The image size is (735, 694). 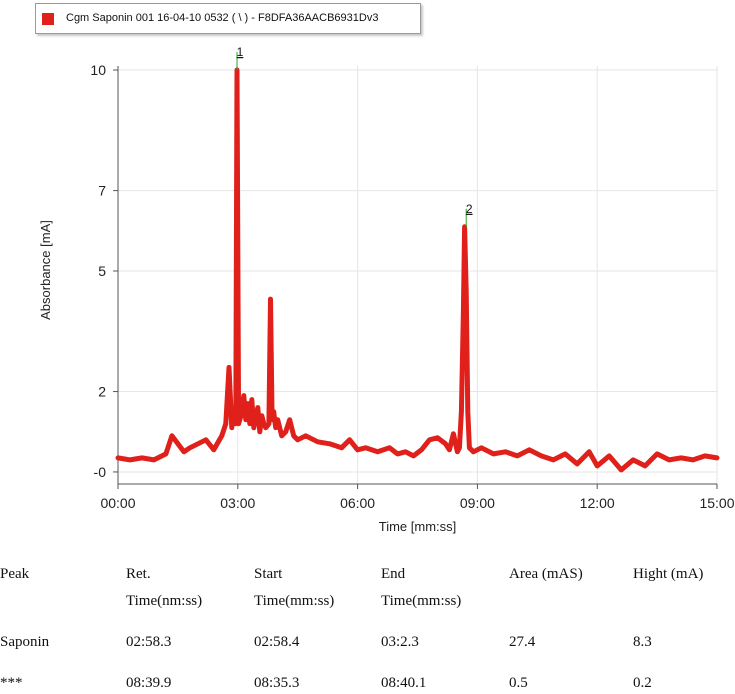 I want to click on table-header: Hight (mA), so click(x=668, y=574).